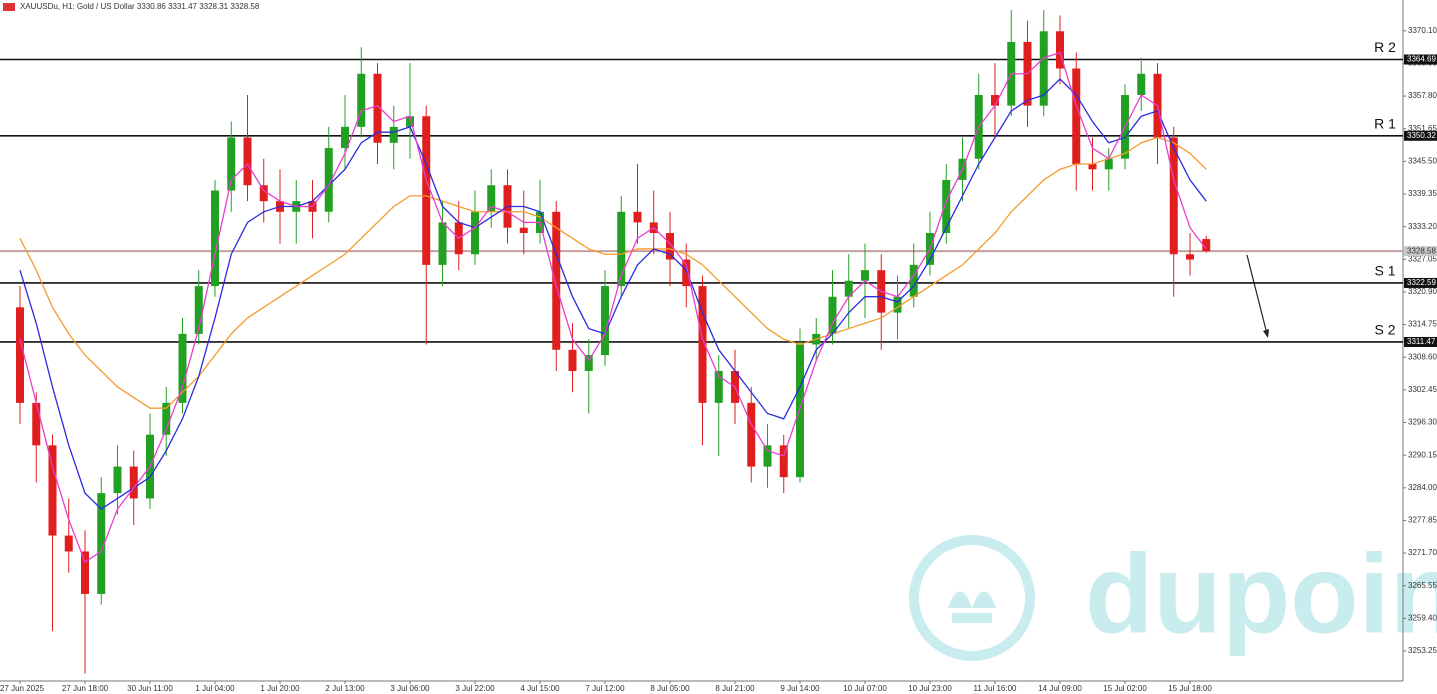 The width and height of the screenshot is (1437, 694). Describe the element at coordinates (1422, 520) in the screenshot. I see `y-tick-label: 3277.85` at that location.